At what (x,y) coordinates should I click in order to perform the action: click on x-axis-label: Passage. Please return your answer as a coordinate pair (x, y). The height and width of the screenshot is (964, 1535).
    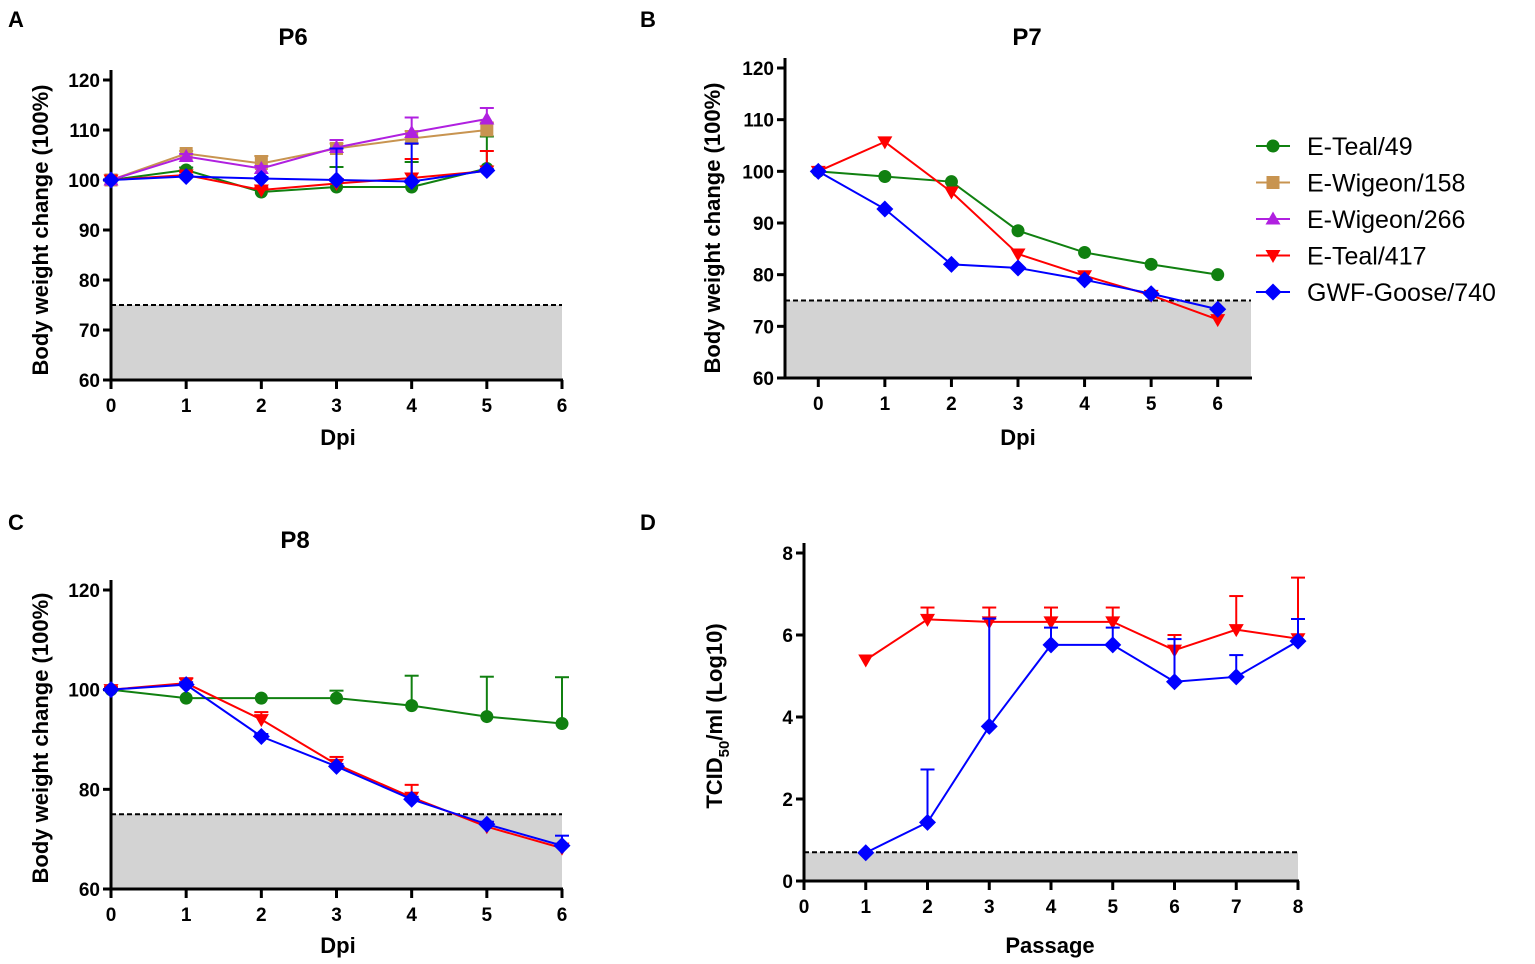
    Looking at the image, I should click on (1049, 945).